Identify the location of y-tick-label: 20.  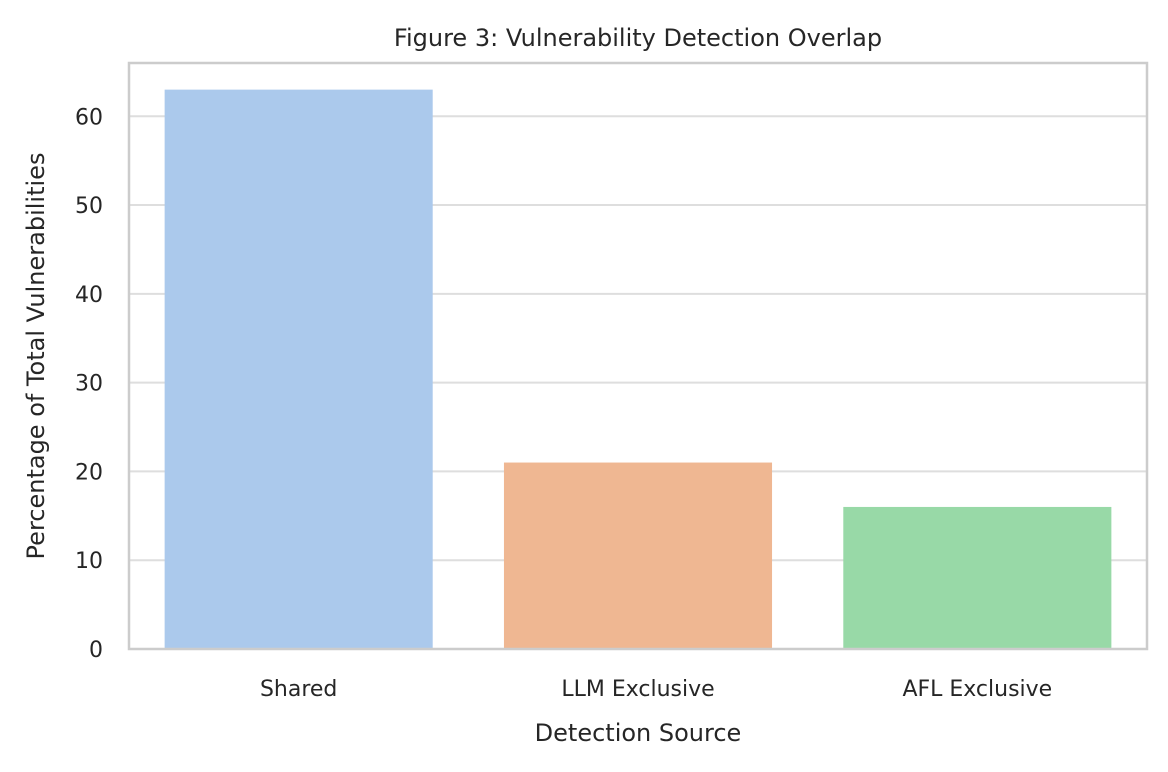
(89, 472).